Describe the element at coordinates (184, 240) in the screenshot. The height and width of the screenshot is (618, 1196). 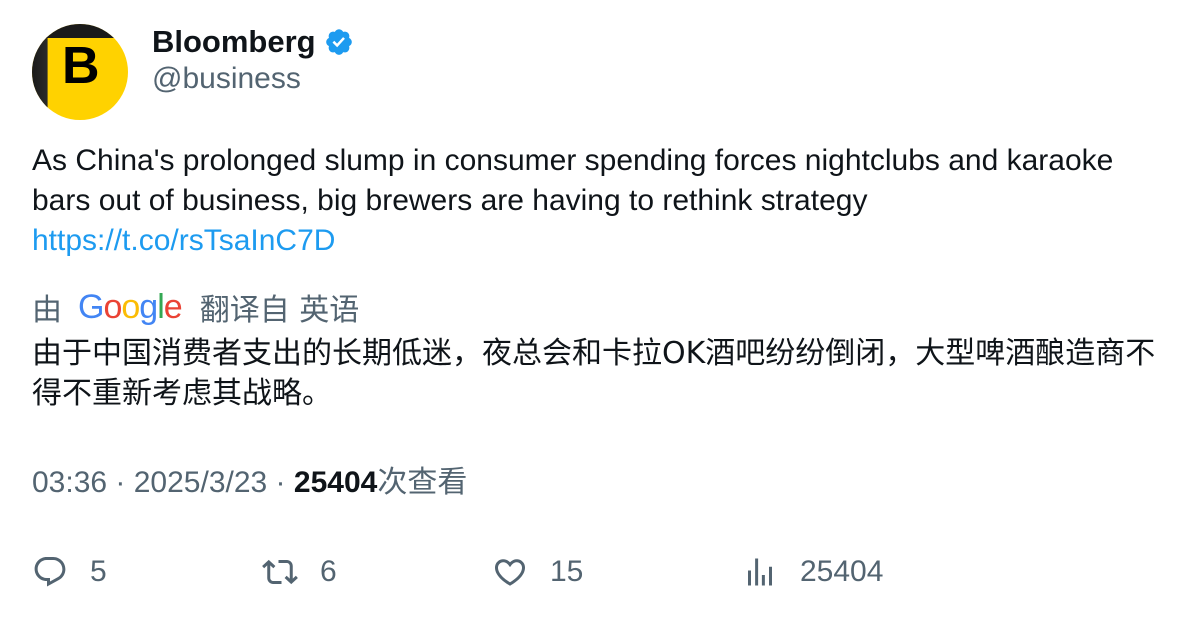
I see `tweet-link: https://t.co/rsTsaInC7D` at that location.